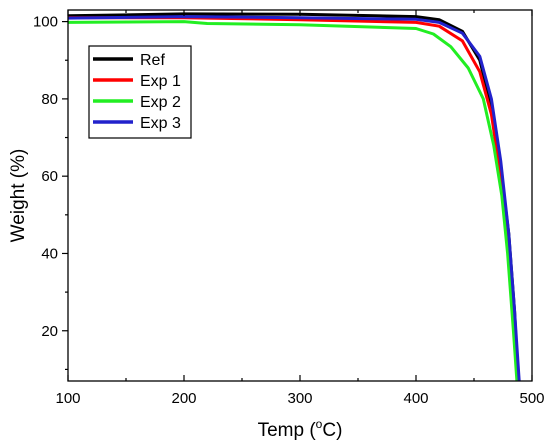 The height and width of the screenshot is (446, 550). What do you see at coordinates (332, 430) in the screenshot?
I see `x-axis-label-unit: C)` at bounding box center [332, 430].